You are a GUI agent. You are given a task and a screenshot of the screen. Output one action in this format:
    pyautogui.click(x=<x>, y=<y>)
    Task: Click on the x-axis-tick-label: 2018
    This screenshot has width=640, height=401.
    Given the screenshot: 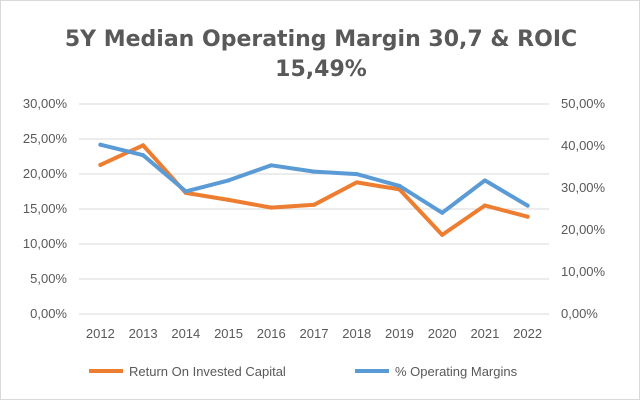 What is the action you would take?
    pyautogui.click(x=356, y=333)
    